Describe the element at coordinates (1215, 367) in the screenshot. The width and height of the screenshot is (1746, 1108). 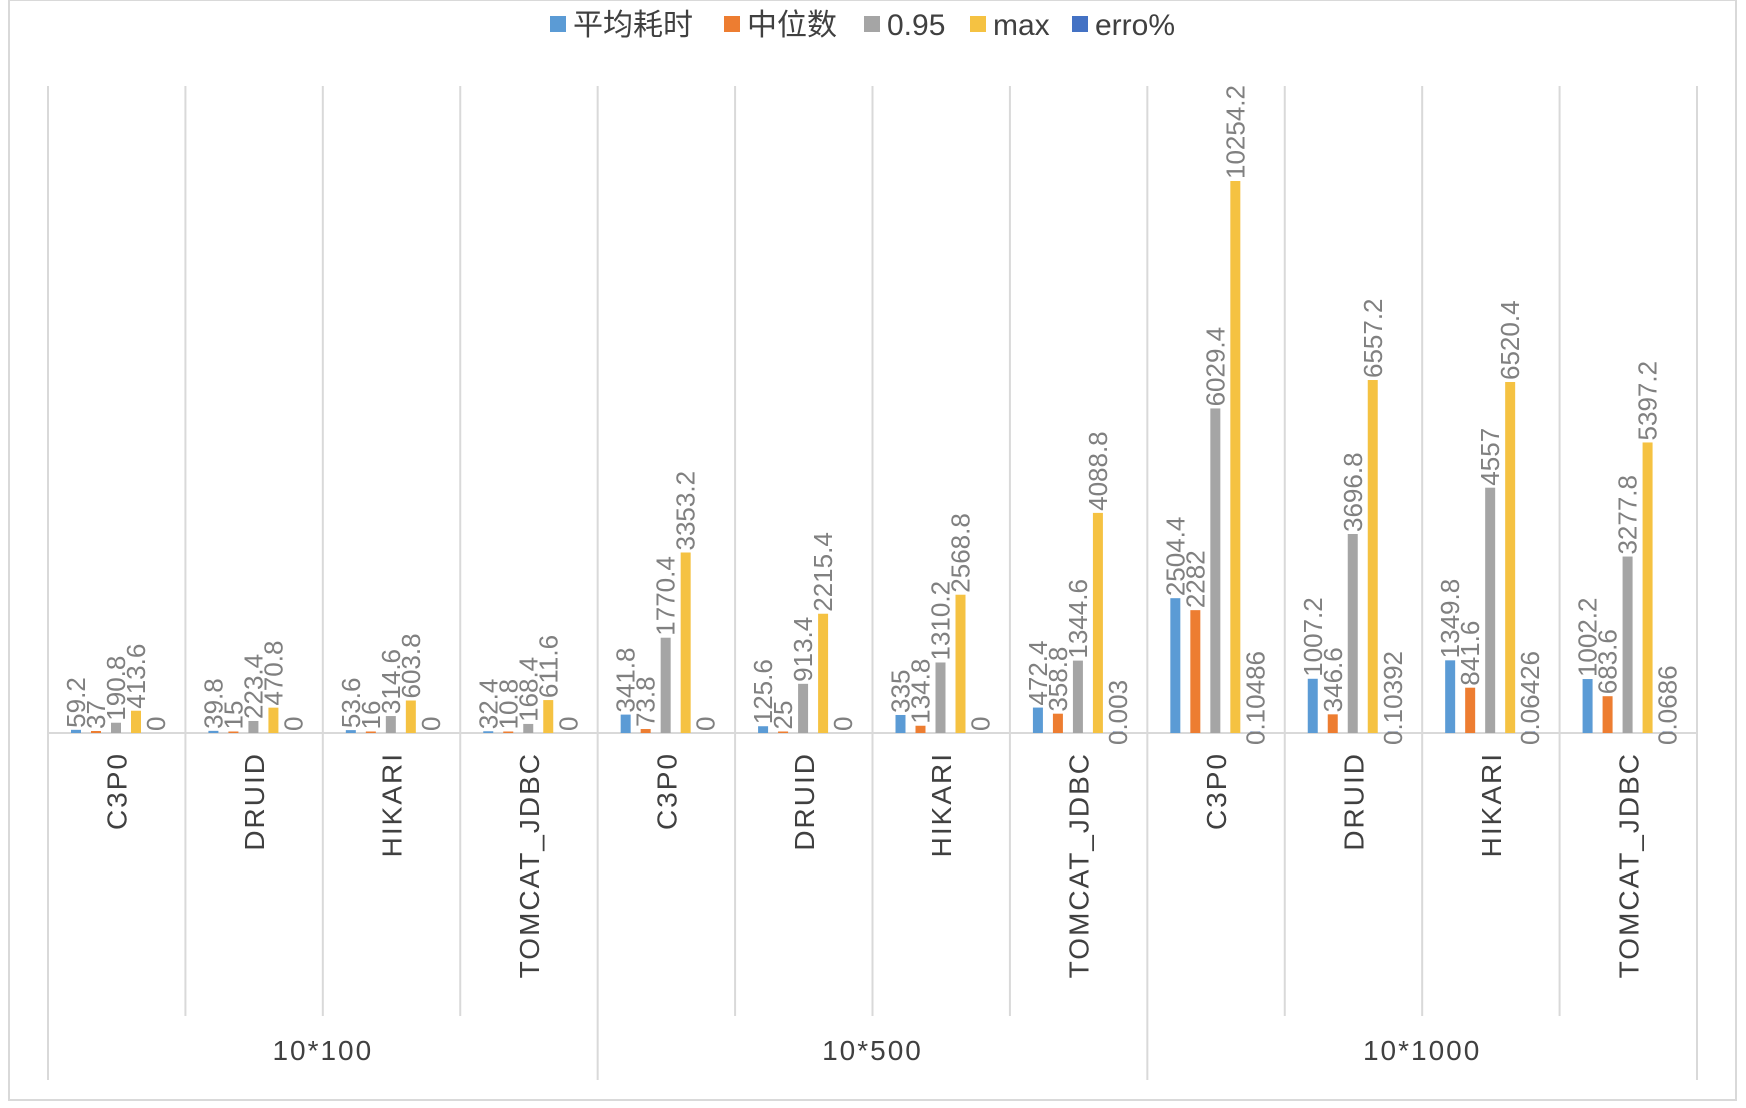
I see `data-label: 6029.4` at that location.